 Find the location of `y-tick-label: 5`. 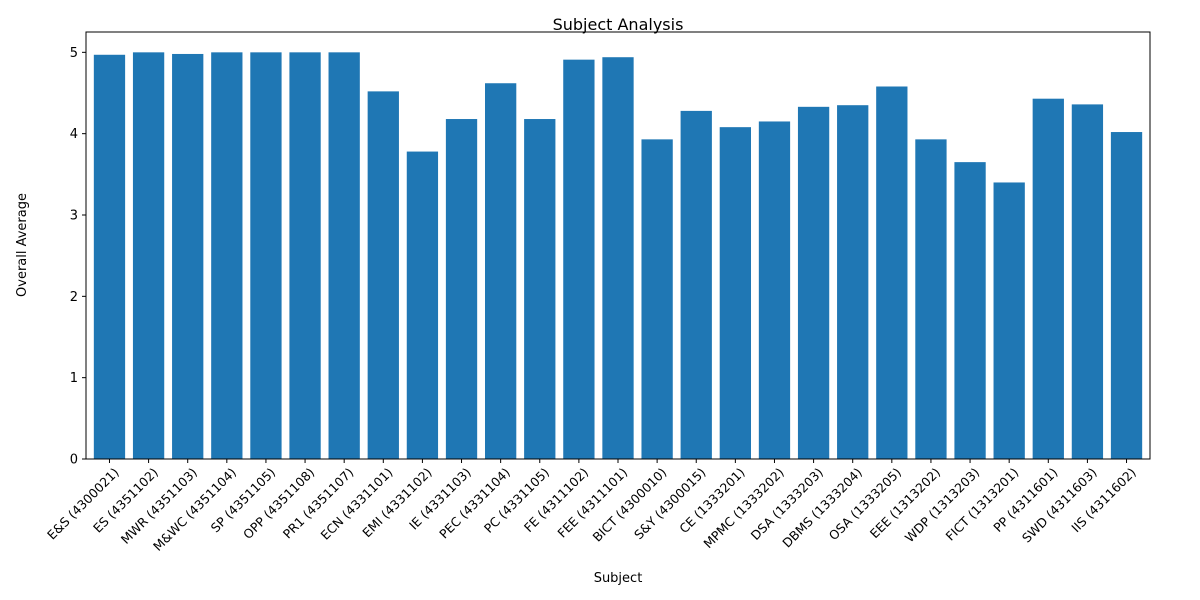

y-tick-label: 5 is located at coordinates (74, 53).